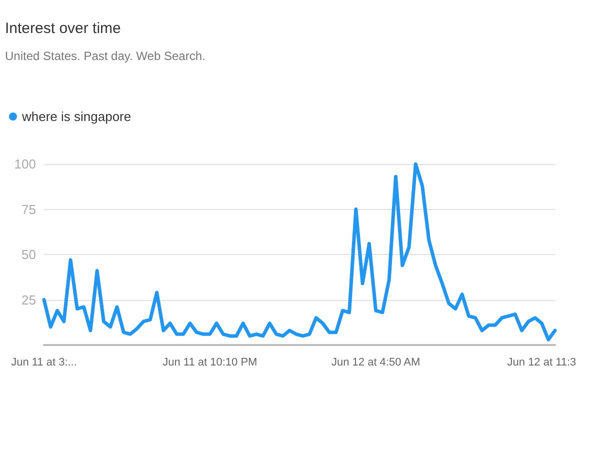 The height and width of the screenshot is (450, 600). Describe the element at coordinates (375, 362) in the screenshot. I see `x-tick-label: Jun 12 at 4:50 AM` at that location.